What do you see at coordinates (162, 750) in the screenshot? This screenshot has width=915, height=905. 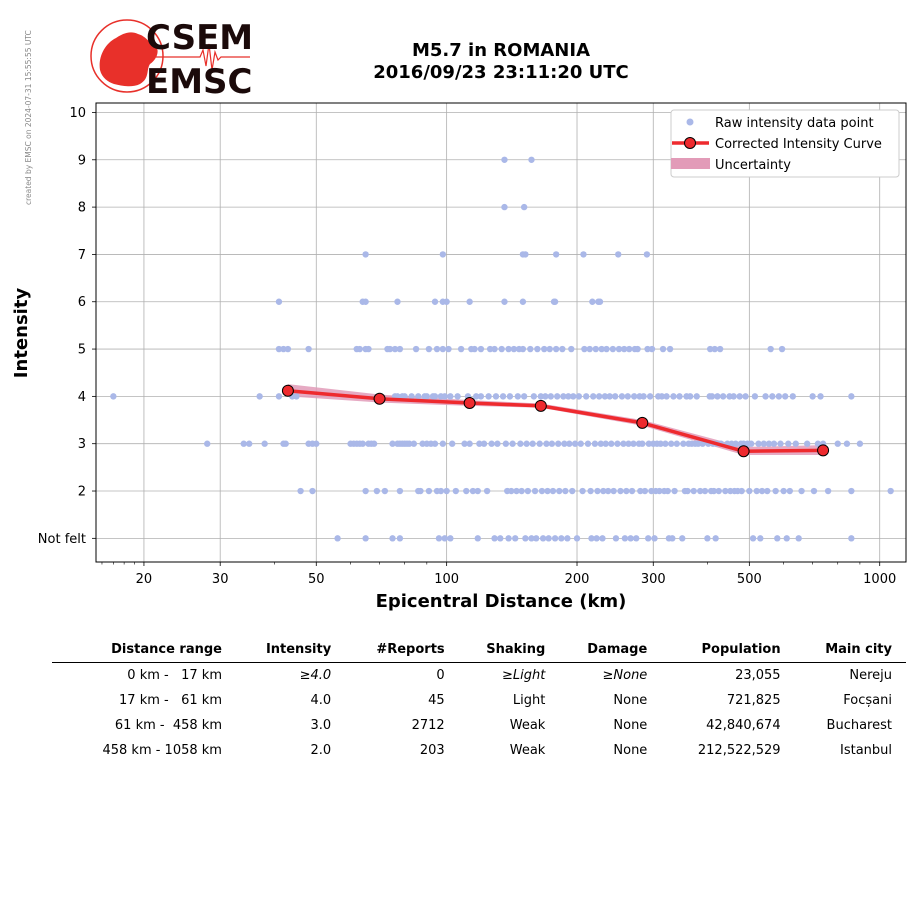 I see `cell-range: 458 km - 1058 km` at bounding box center [162, 750].